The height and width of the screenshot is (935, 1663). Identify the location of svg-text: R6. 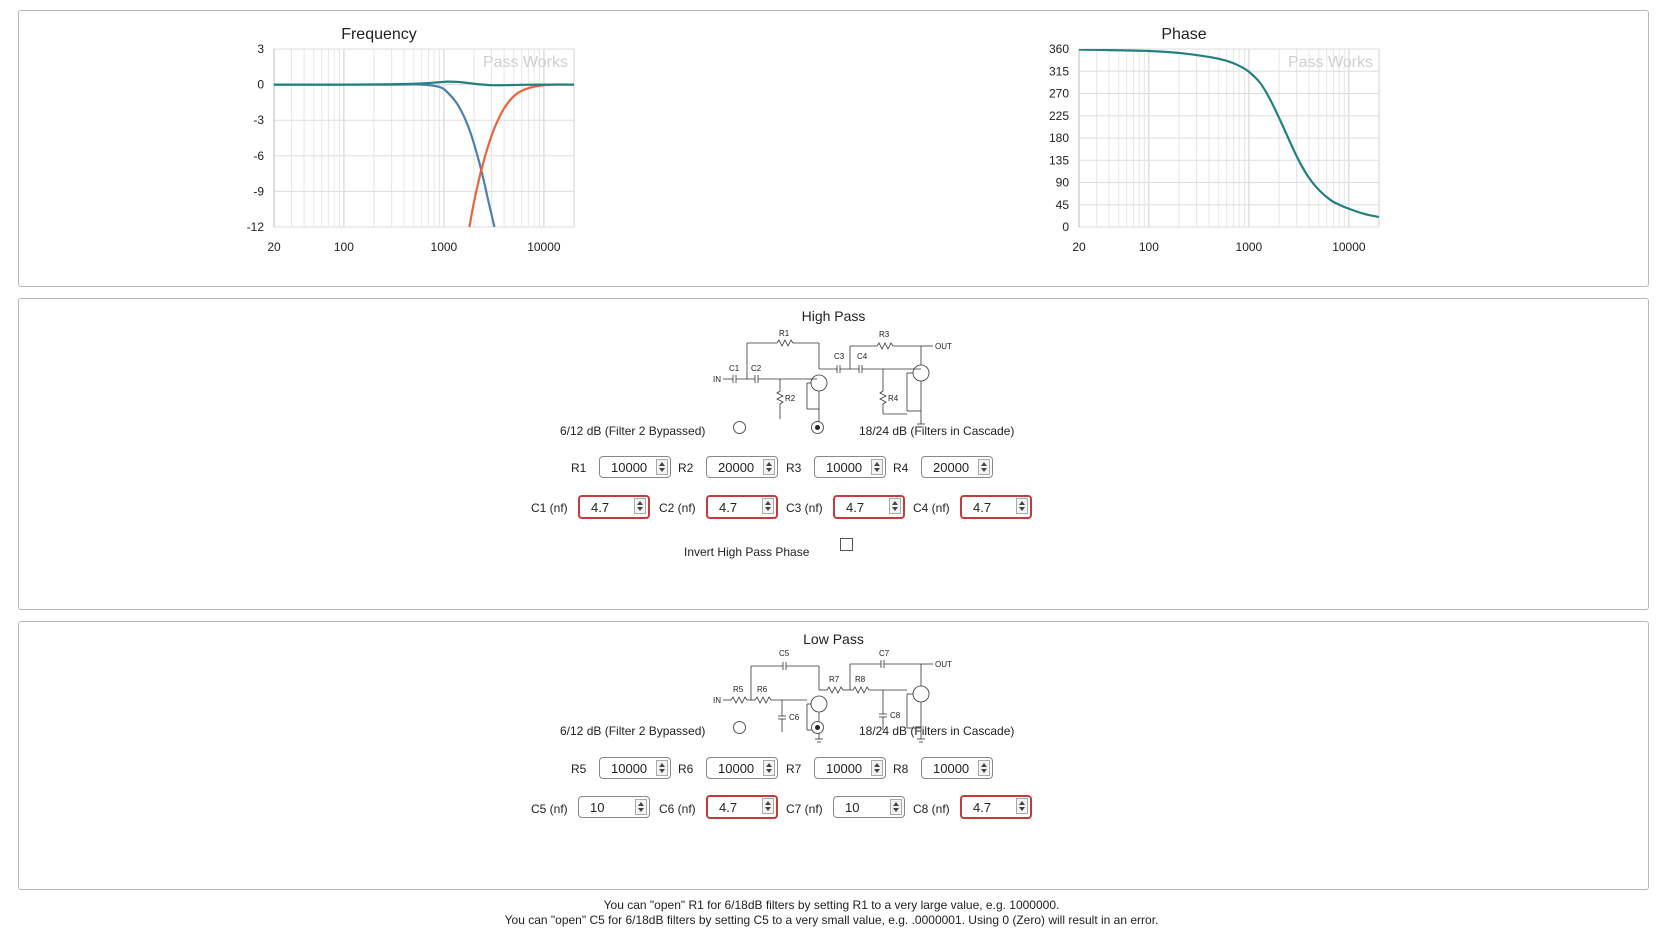
(762, 689).